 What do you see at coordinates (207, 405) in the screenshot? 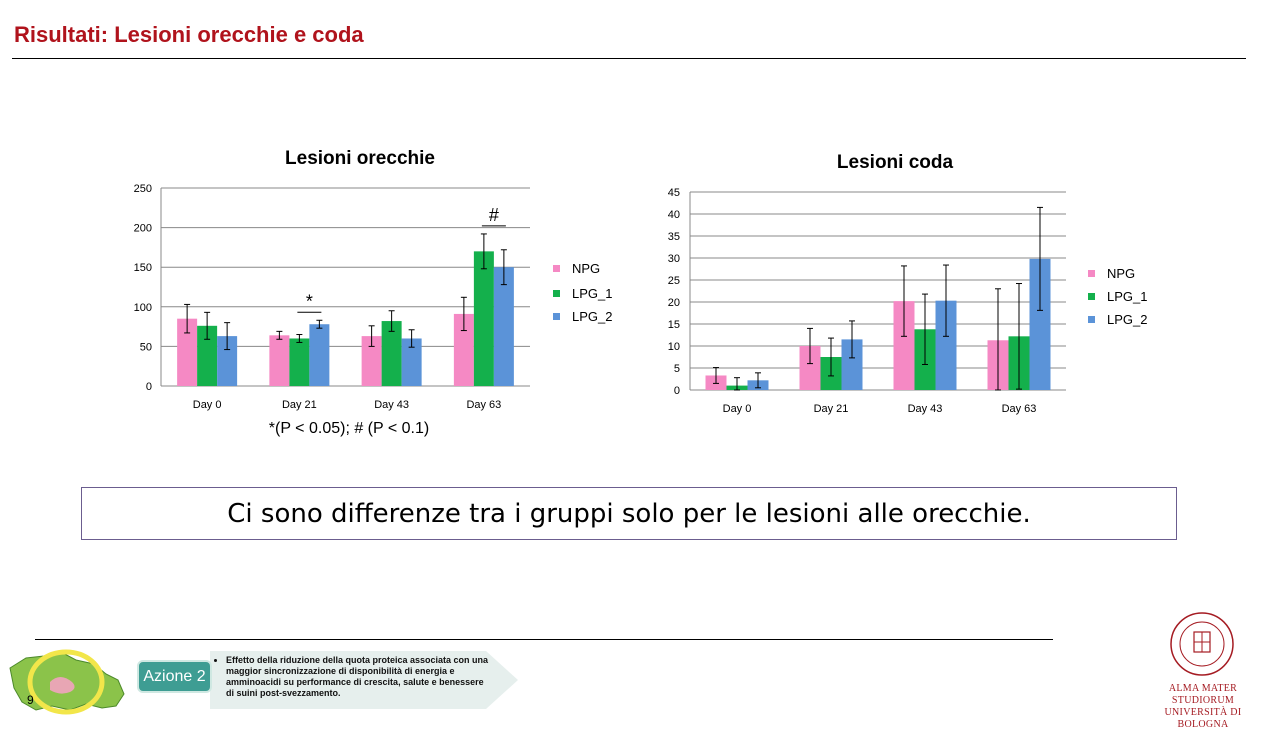
I see `c0-x-tick-label: Day 0` at bounding box center [207, 405].